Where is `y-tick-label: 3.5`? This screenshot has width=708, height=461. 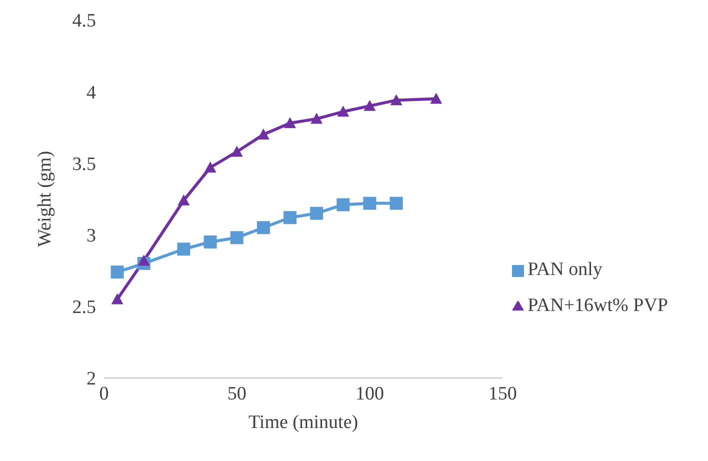
y-tick-label: 3.5 is located at coordinates (84, 164).